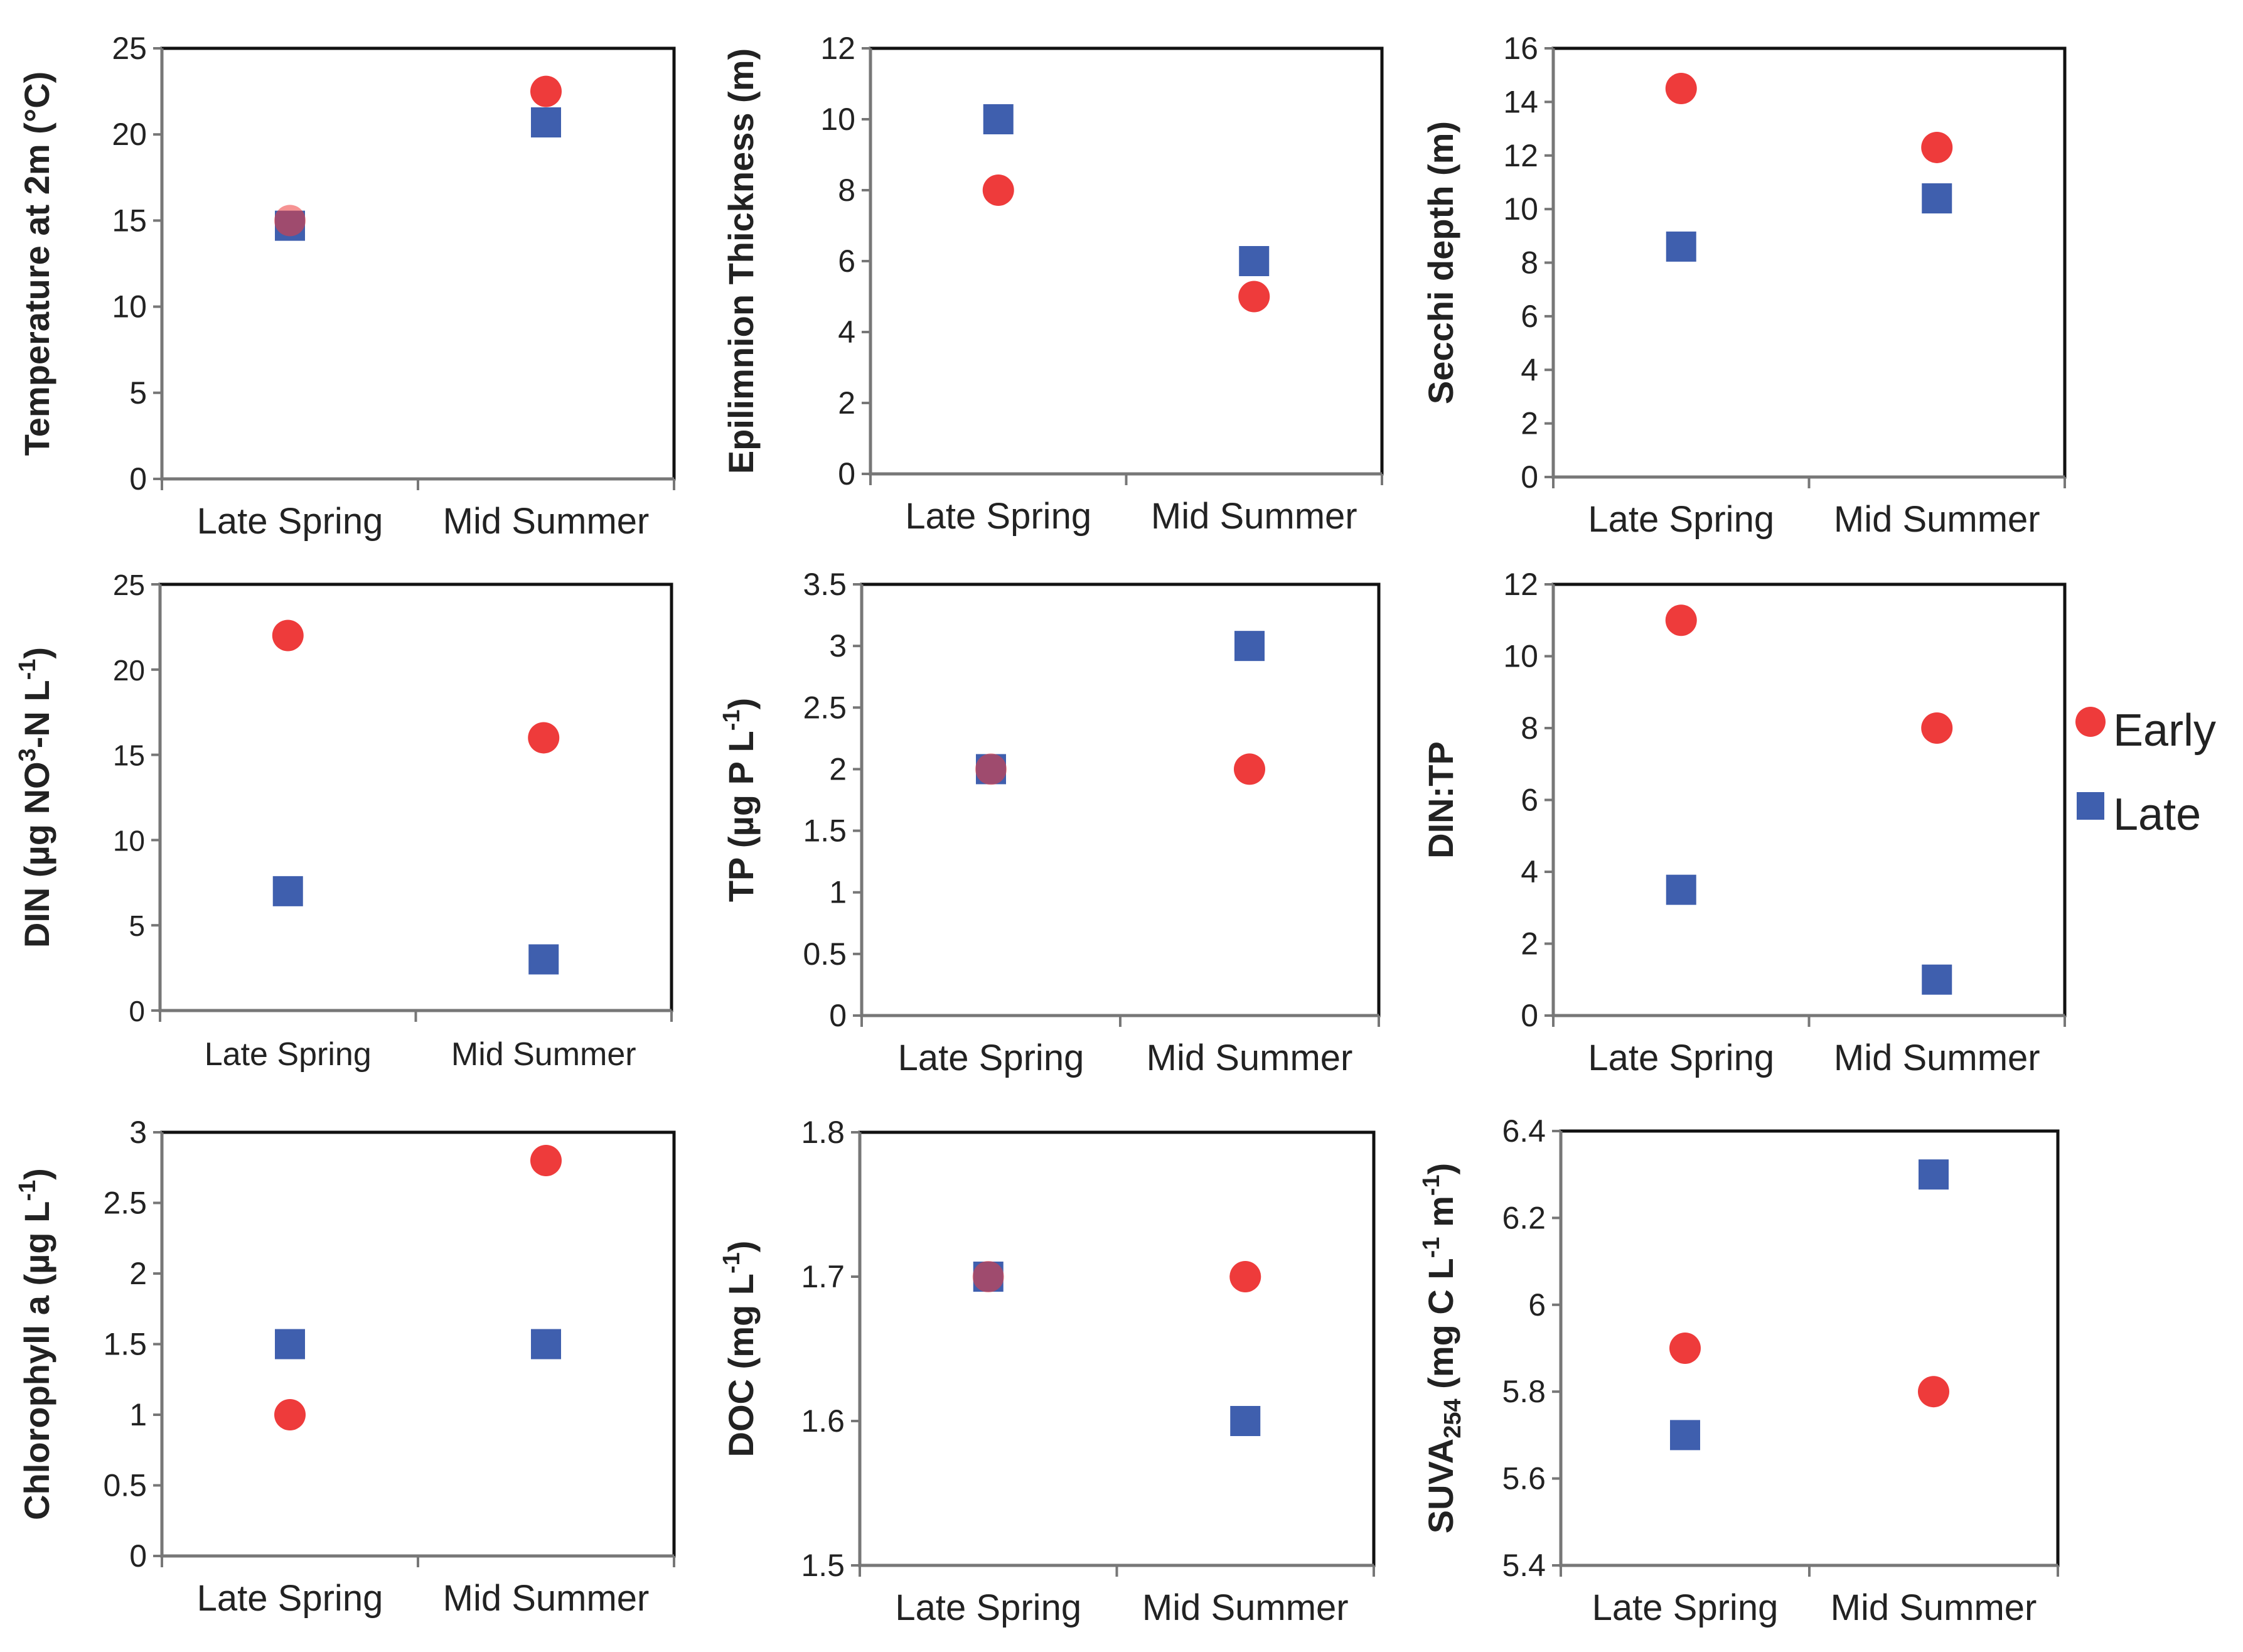 The width and height of the screenshot is (2243, 1652). I want to click on y-axis-label-part: -N L, so click(36, 714).